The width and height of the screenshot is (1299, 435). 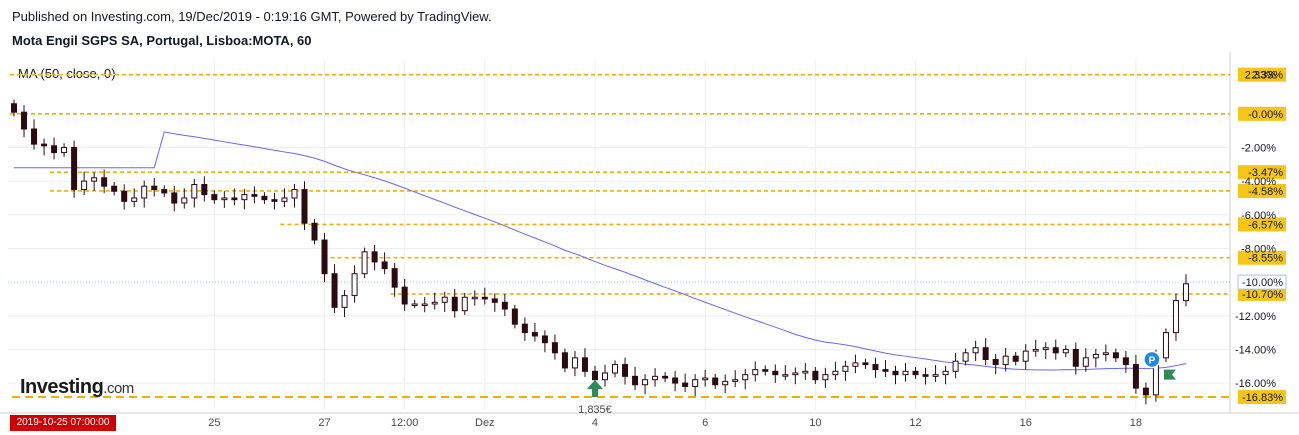 I want to click on fib-level-label: 2.33%, so click(x=1267, y=76).